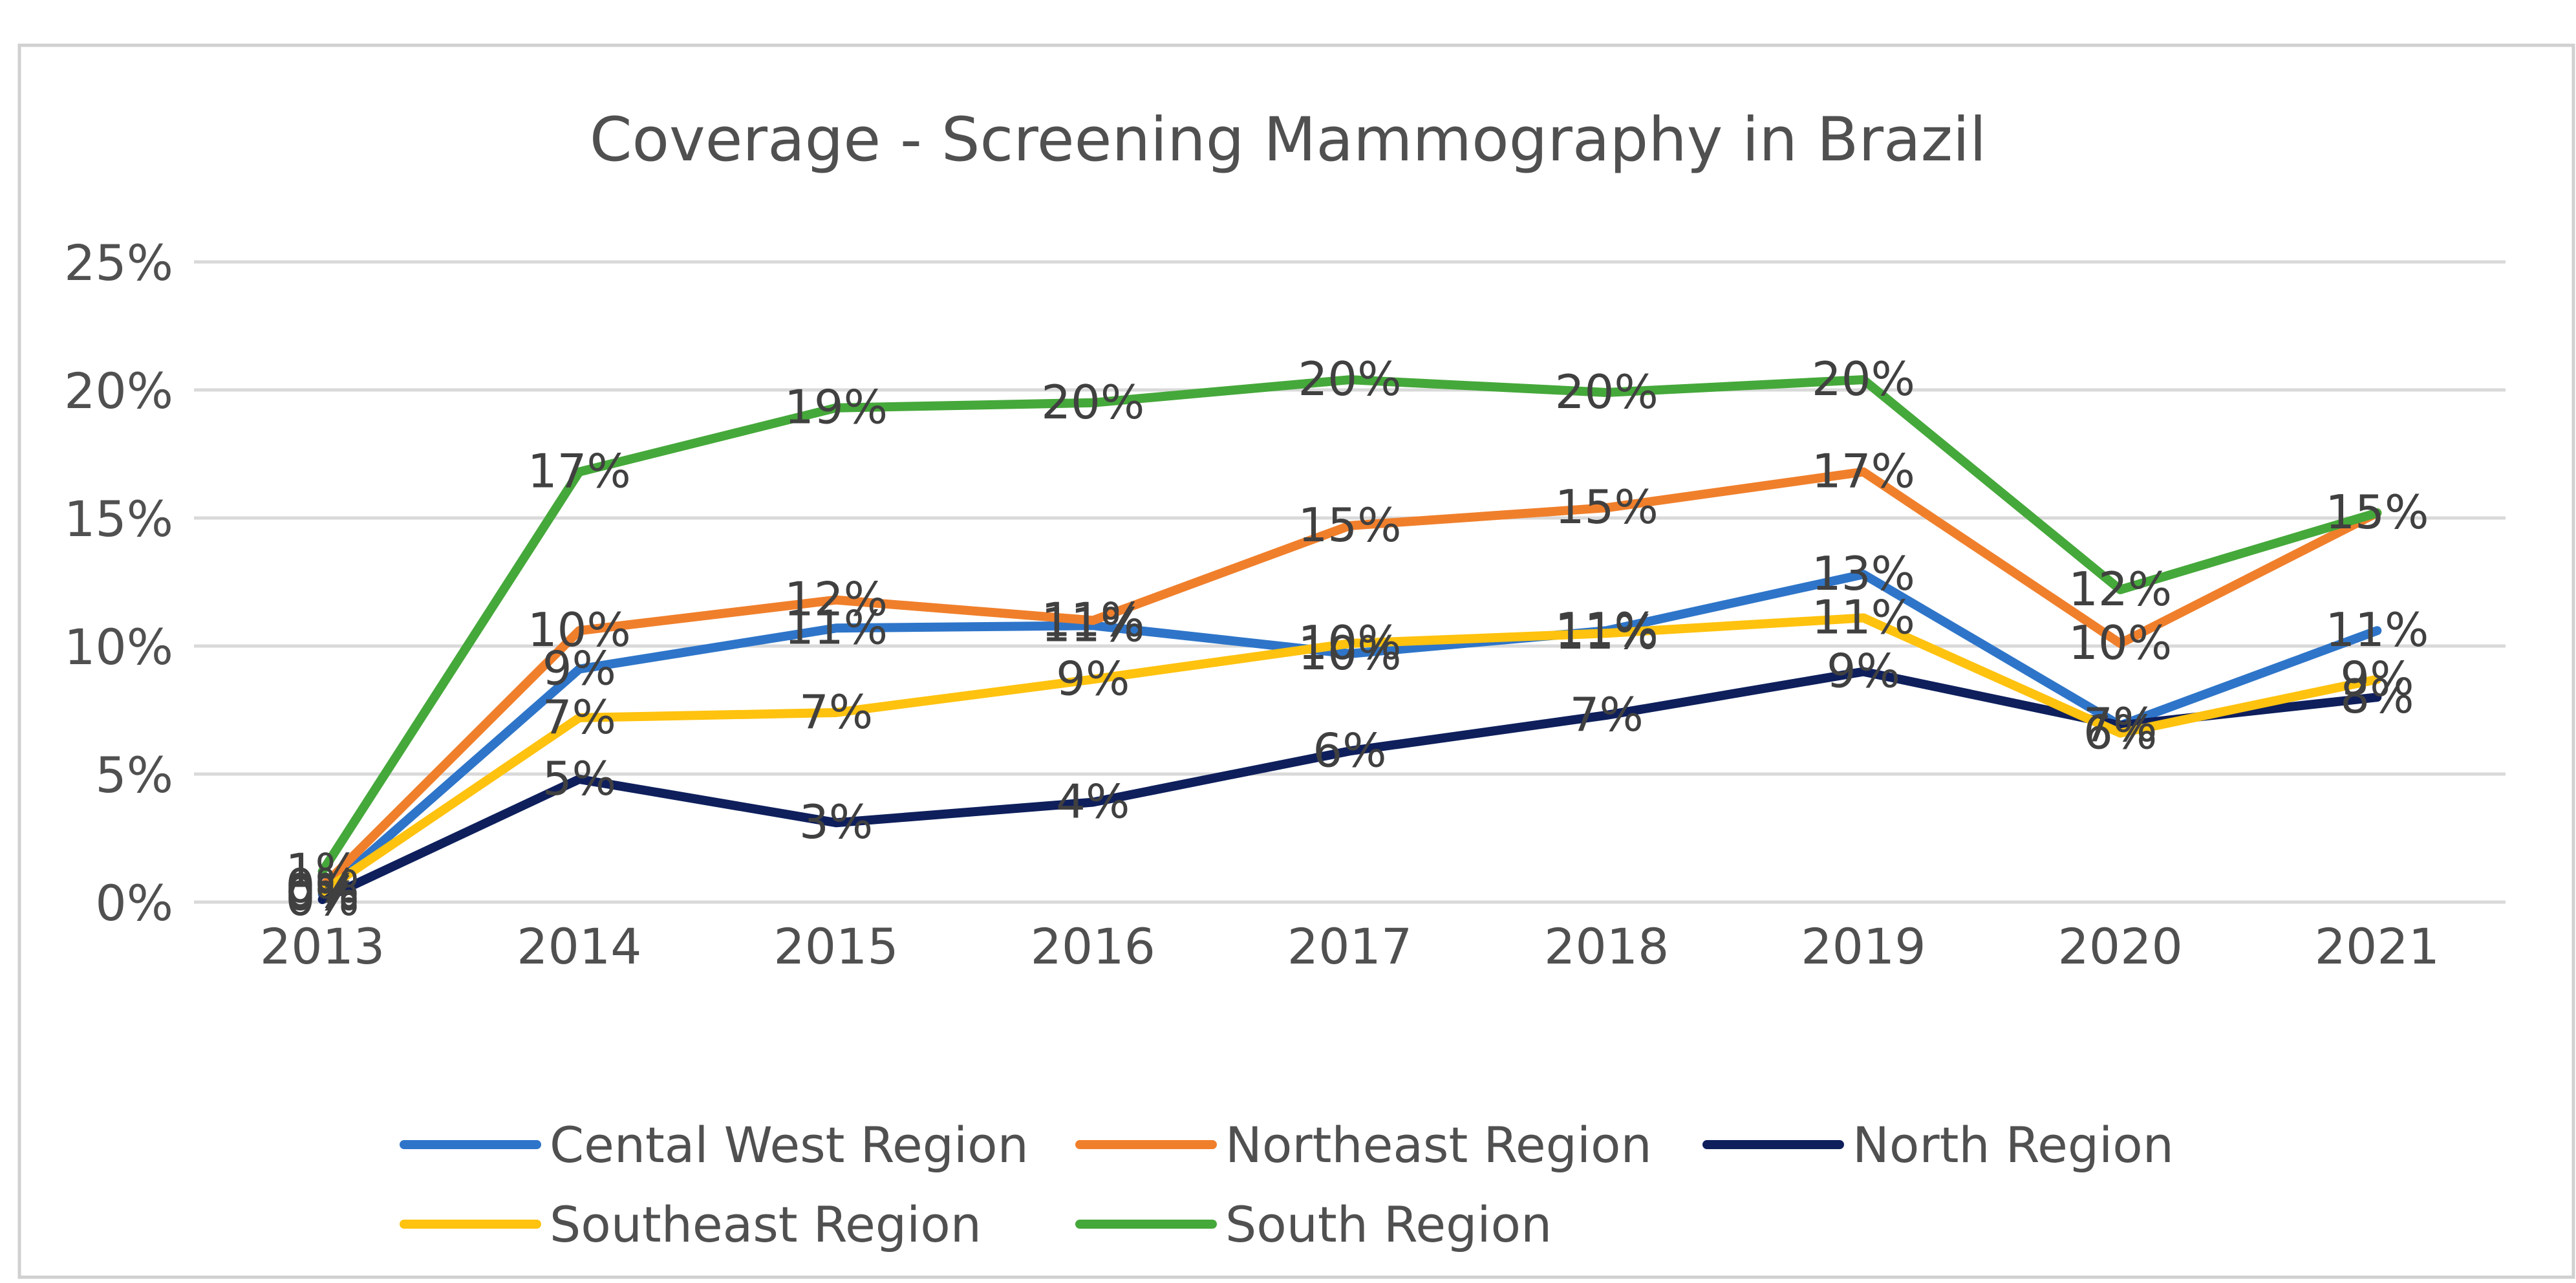  What do you see at coordinates (1606, 946) in the screenshot?
I see `x-tick-label: 2018` at bounding box center [1606, 946].